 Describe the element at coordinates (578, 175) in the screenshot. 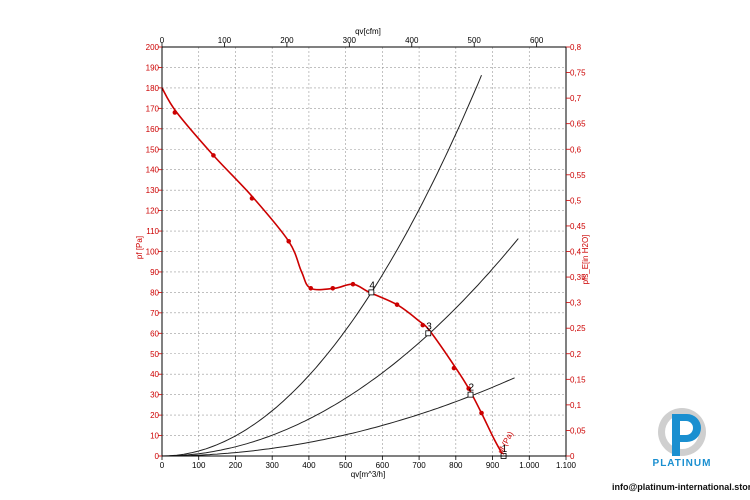

I see `tick-label-right: 0,55` at that location.